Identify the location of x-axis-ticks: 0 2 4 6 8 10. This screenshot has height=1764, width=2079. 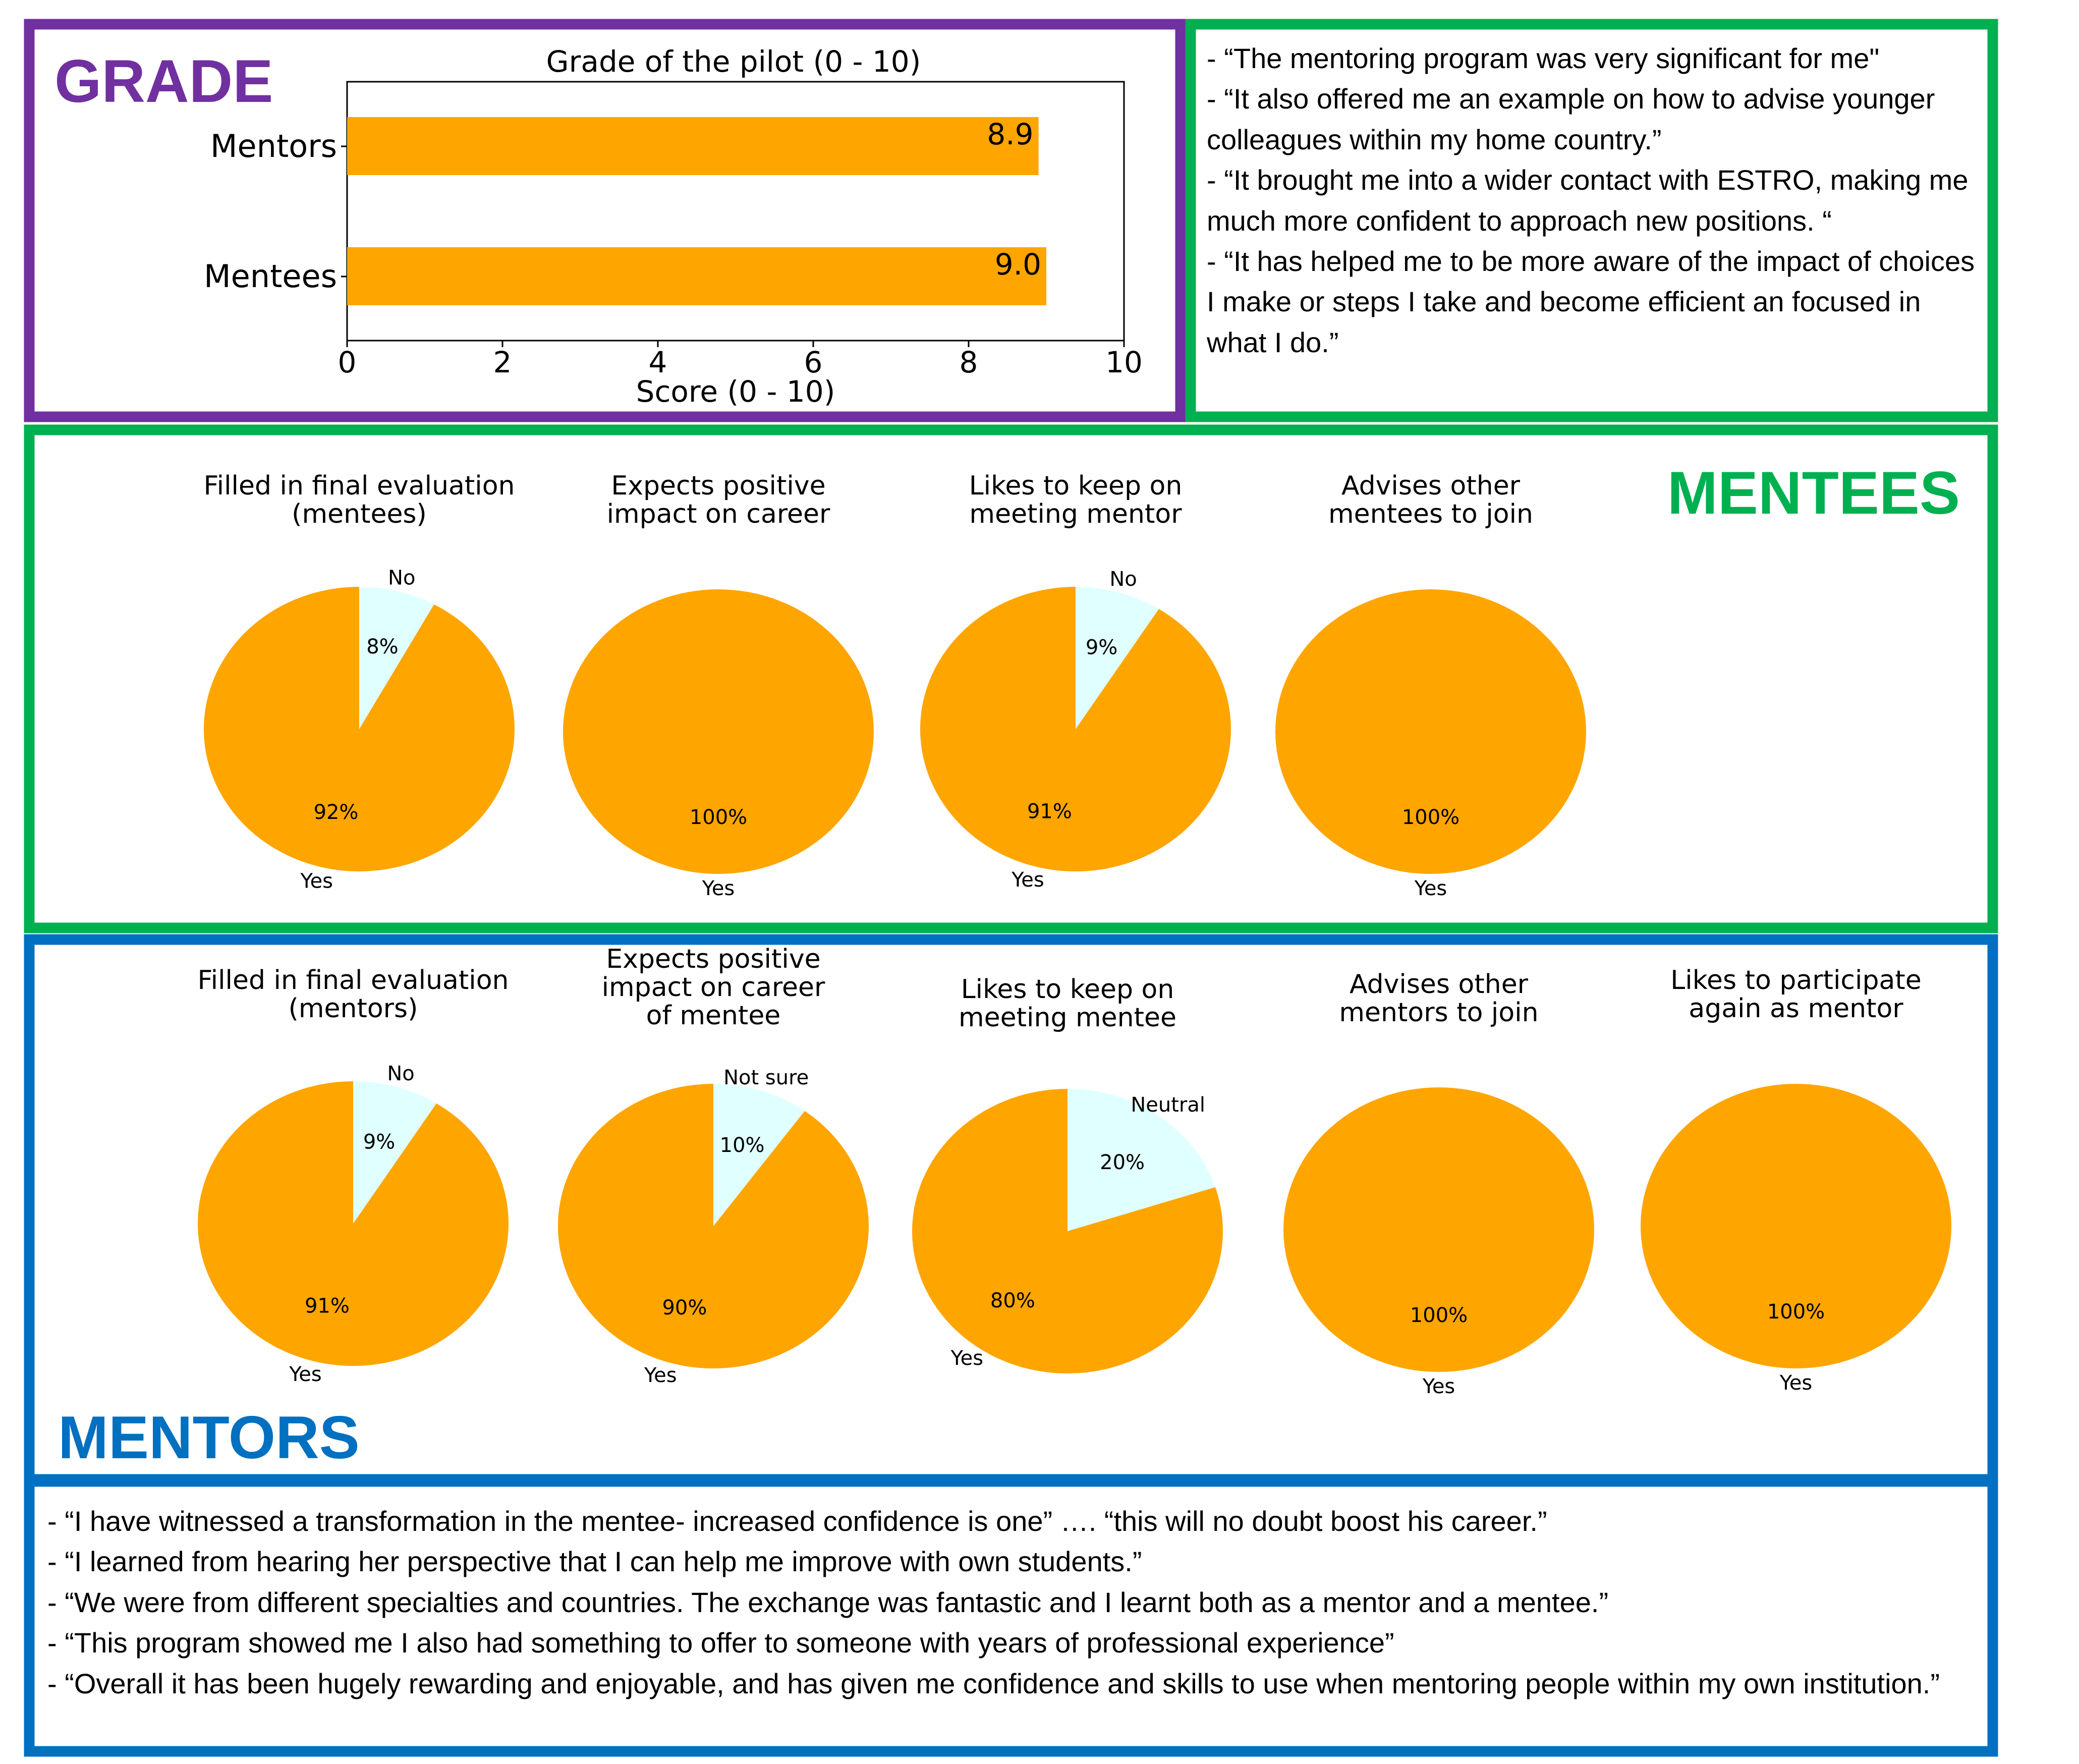
(740, 360).